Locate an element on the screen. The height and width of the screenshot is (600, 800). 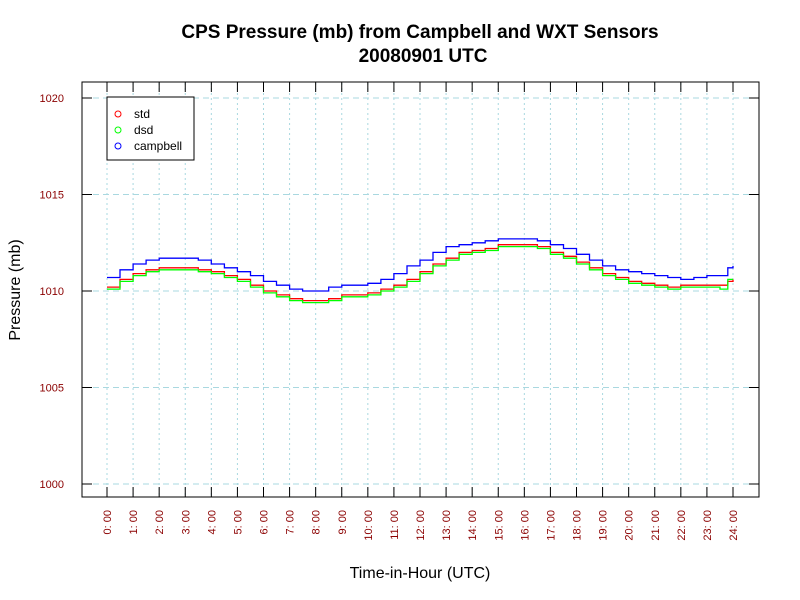
legend-label-std: std is located at coordinates (142, 114).